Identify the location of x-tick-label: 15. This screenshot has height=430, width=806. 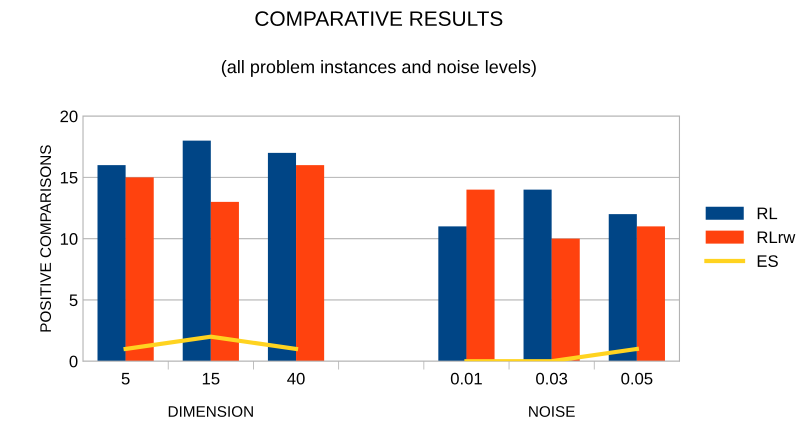
(211, 378).